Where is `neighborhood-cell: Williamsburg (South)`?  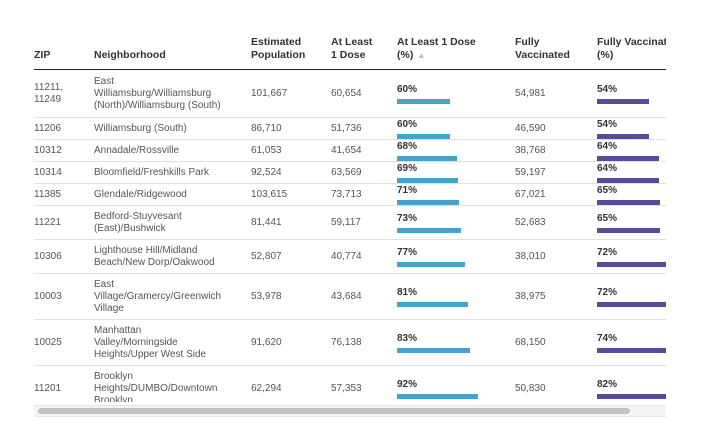
neighborhood-cell: Williamsburg (South) is located at coordinates (172, 128).